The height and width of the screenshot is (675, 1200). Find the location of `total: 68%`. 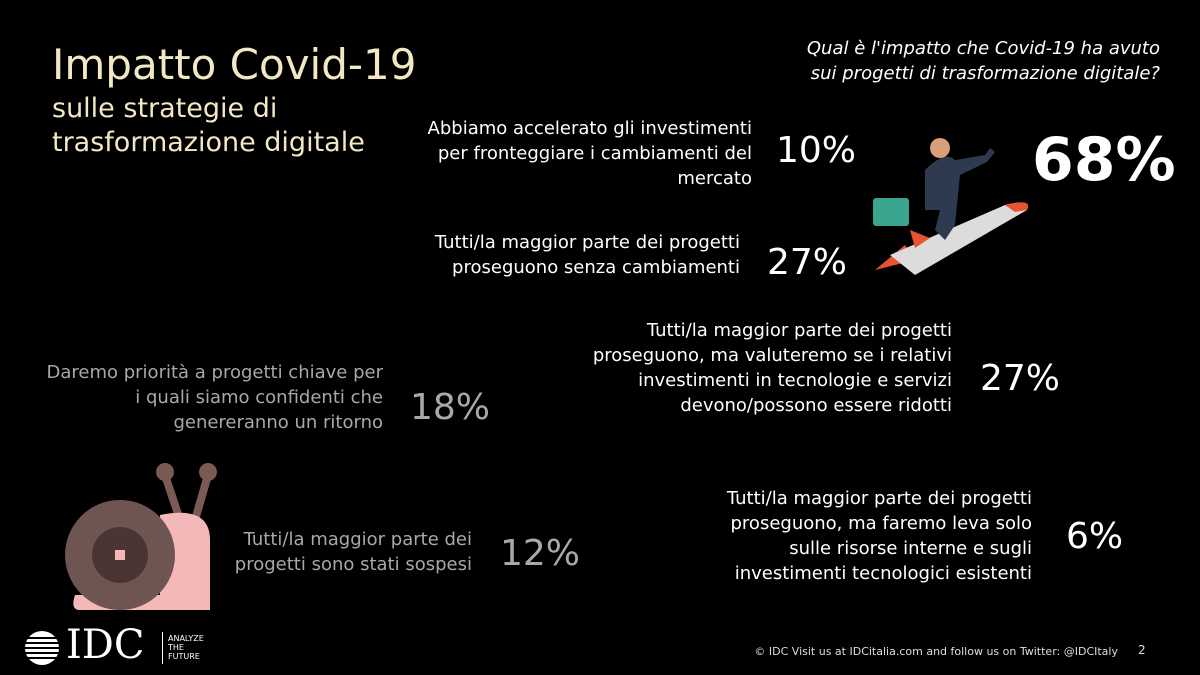

total: 68% is located at coordinates (1104, 160).